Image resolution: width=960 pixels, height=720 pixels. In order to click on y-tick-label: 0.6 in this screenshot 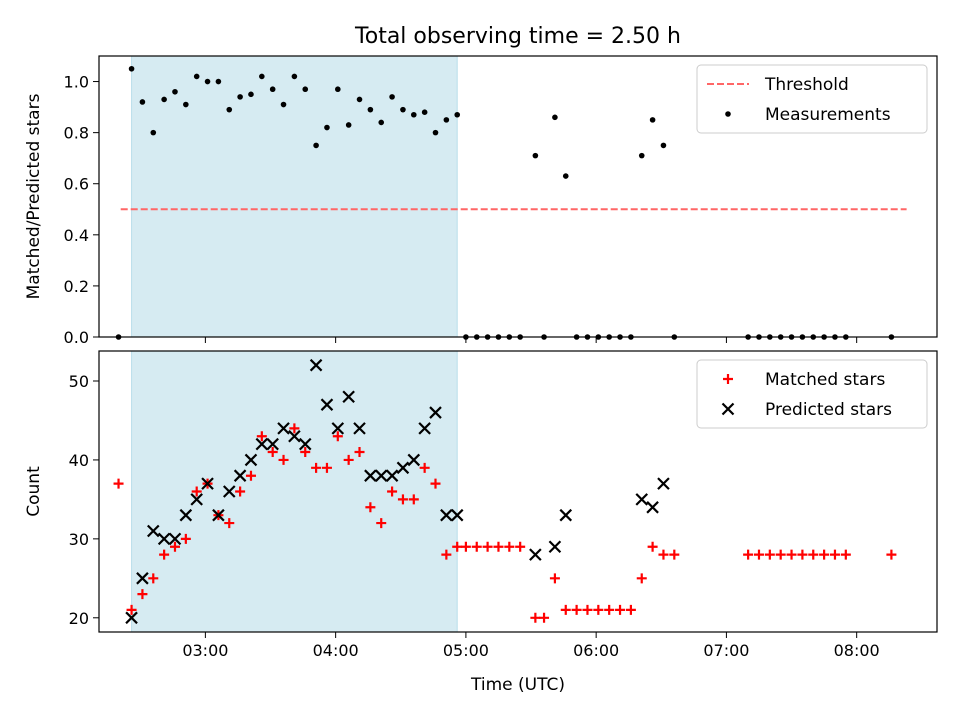, I will do `click(76, 184)`.